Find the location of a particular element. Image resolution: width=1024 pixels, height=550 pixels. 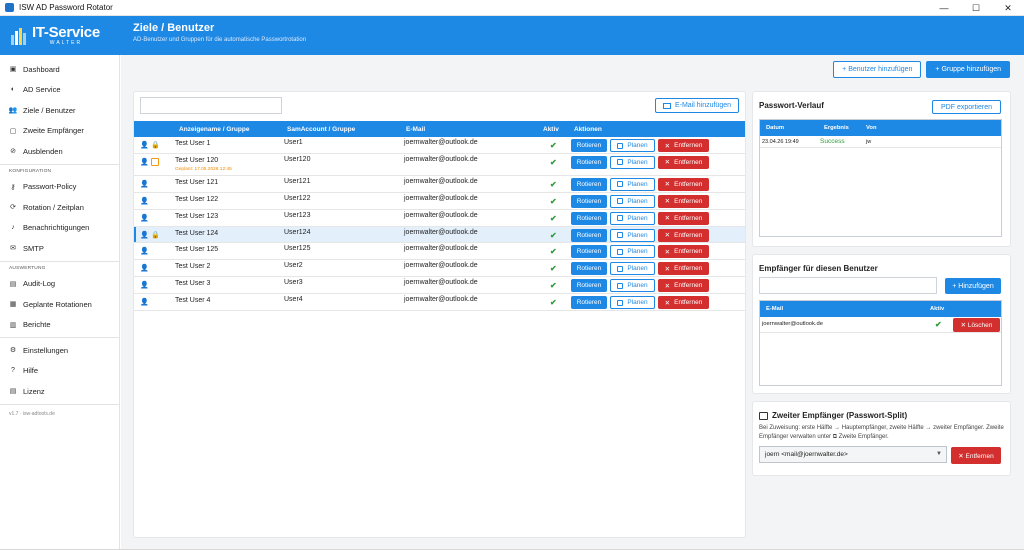

remove-second-recipient-button: ✕ Entfernen is located at coordinates (976, 455).